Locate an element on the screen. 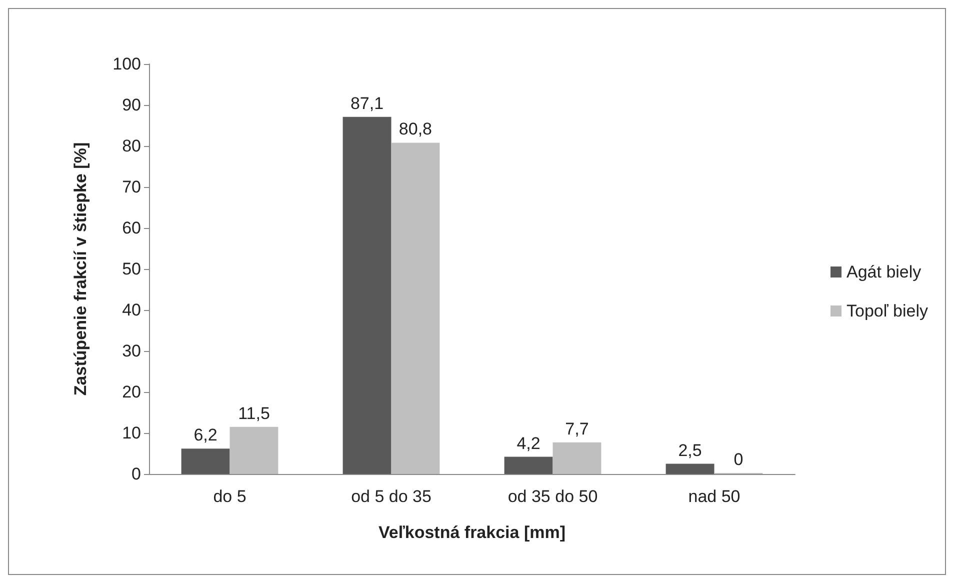 The height and width of the screenshot is (585, 956). y-axis-title: Zastúpenie frakcií v štiepke [%] is located at coordinates (80, 269).